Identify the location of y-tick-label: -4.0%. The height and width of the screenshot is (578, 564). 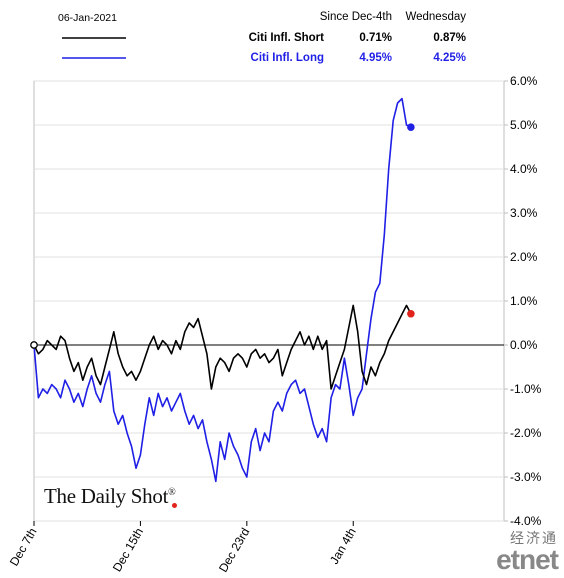
(526, 521).